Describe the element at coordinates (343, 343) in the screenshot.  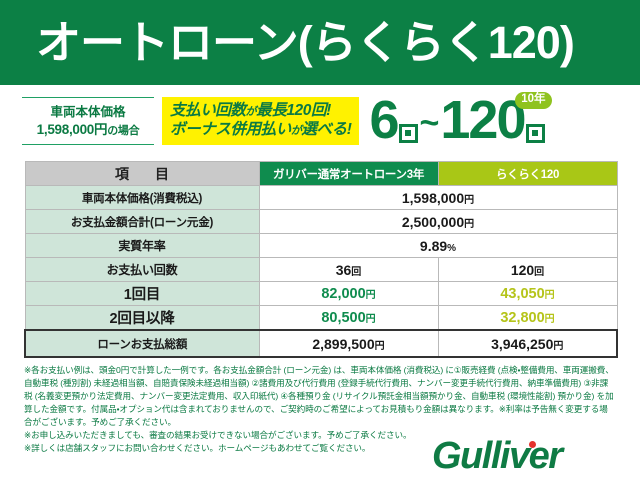
I see `cell-value: 2,899,500` at that location.